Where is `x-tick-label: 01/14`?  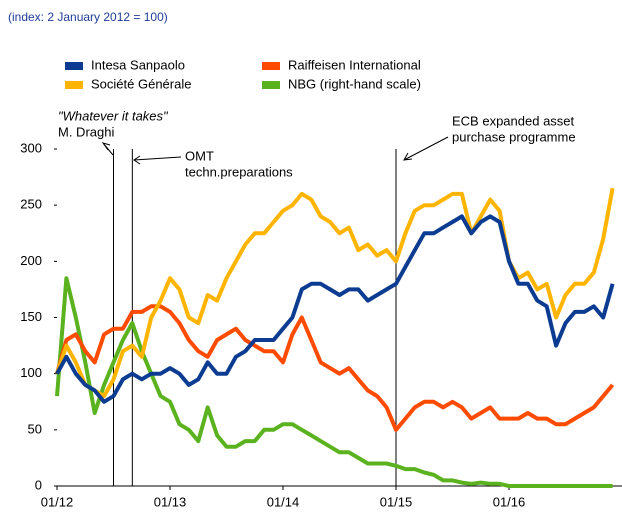 x-tick-label: 01/14 is located at coordinates (283, 501).